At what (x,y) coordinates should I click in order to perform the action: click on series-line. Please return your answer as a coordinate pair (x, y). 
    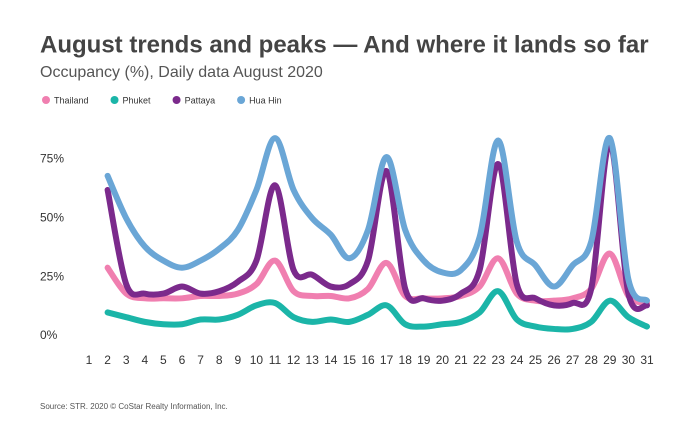
    Looking at the image, I should click on (377, 310).